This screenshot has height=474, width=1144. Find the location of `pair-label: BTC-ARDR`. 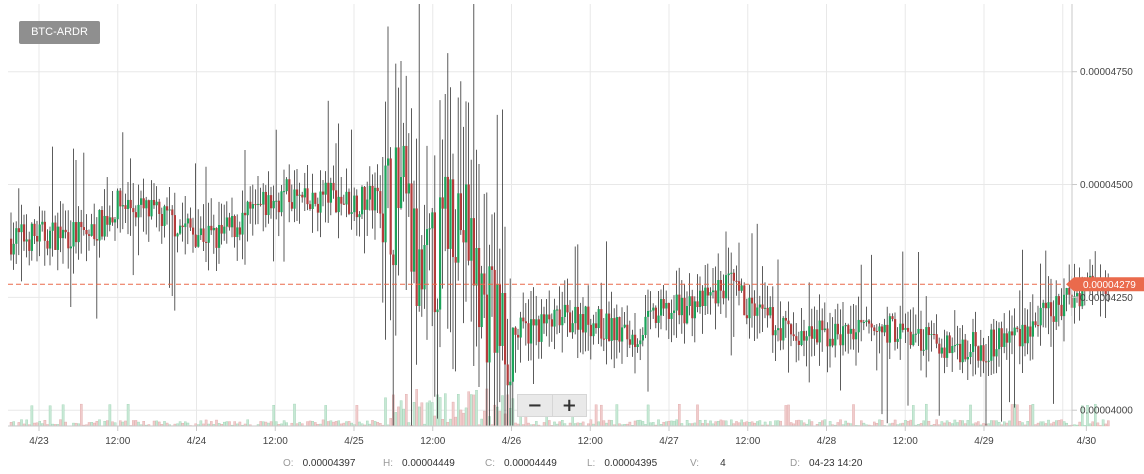

pair-label: BTC-ARDR is located at coordinates (59, 32).